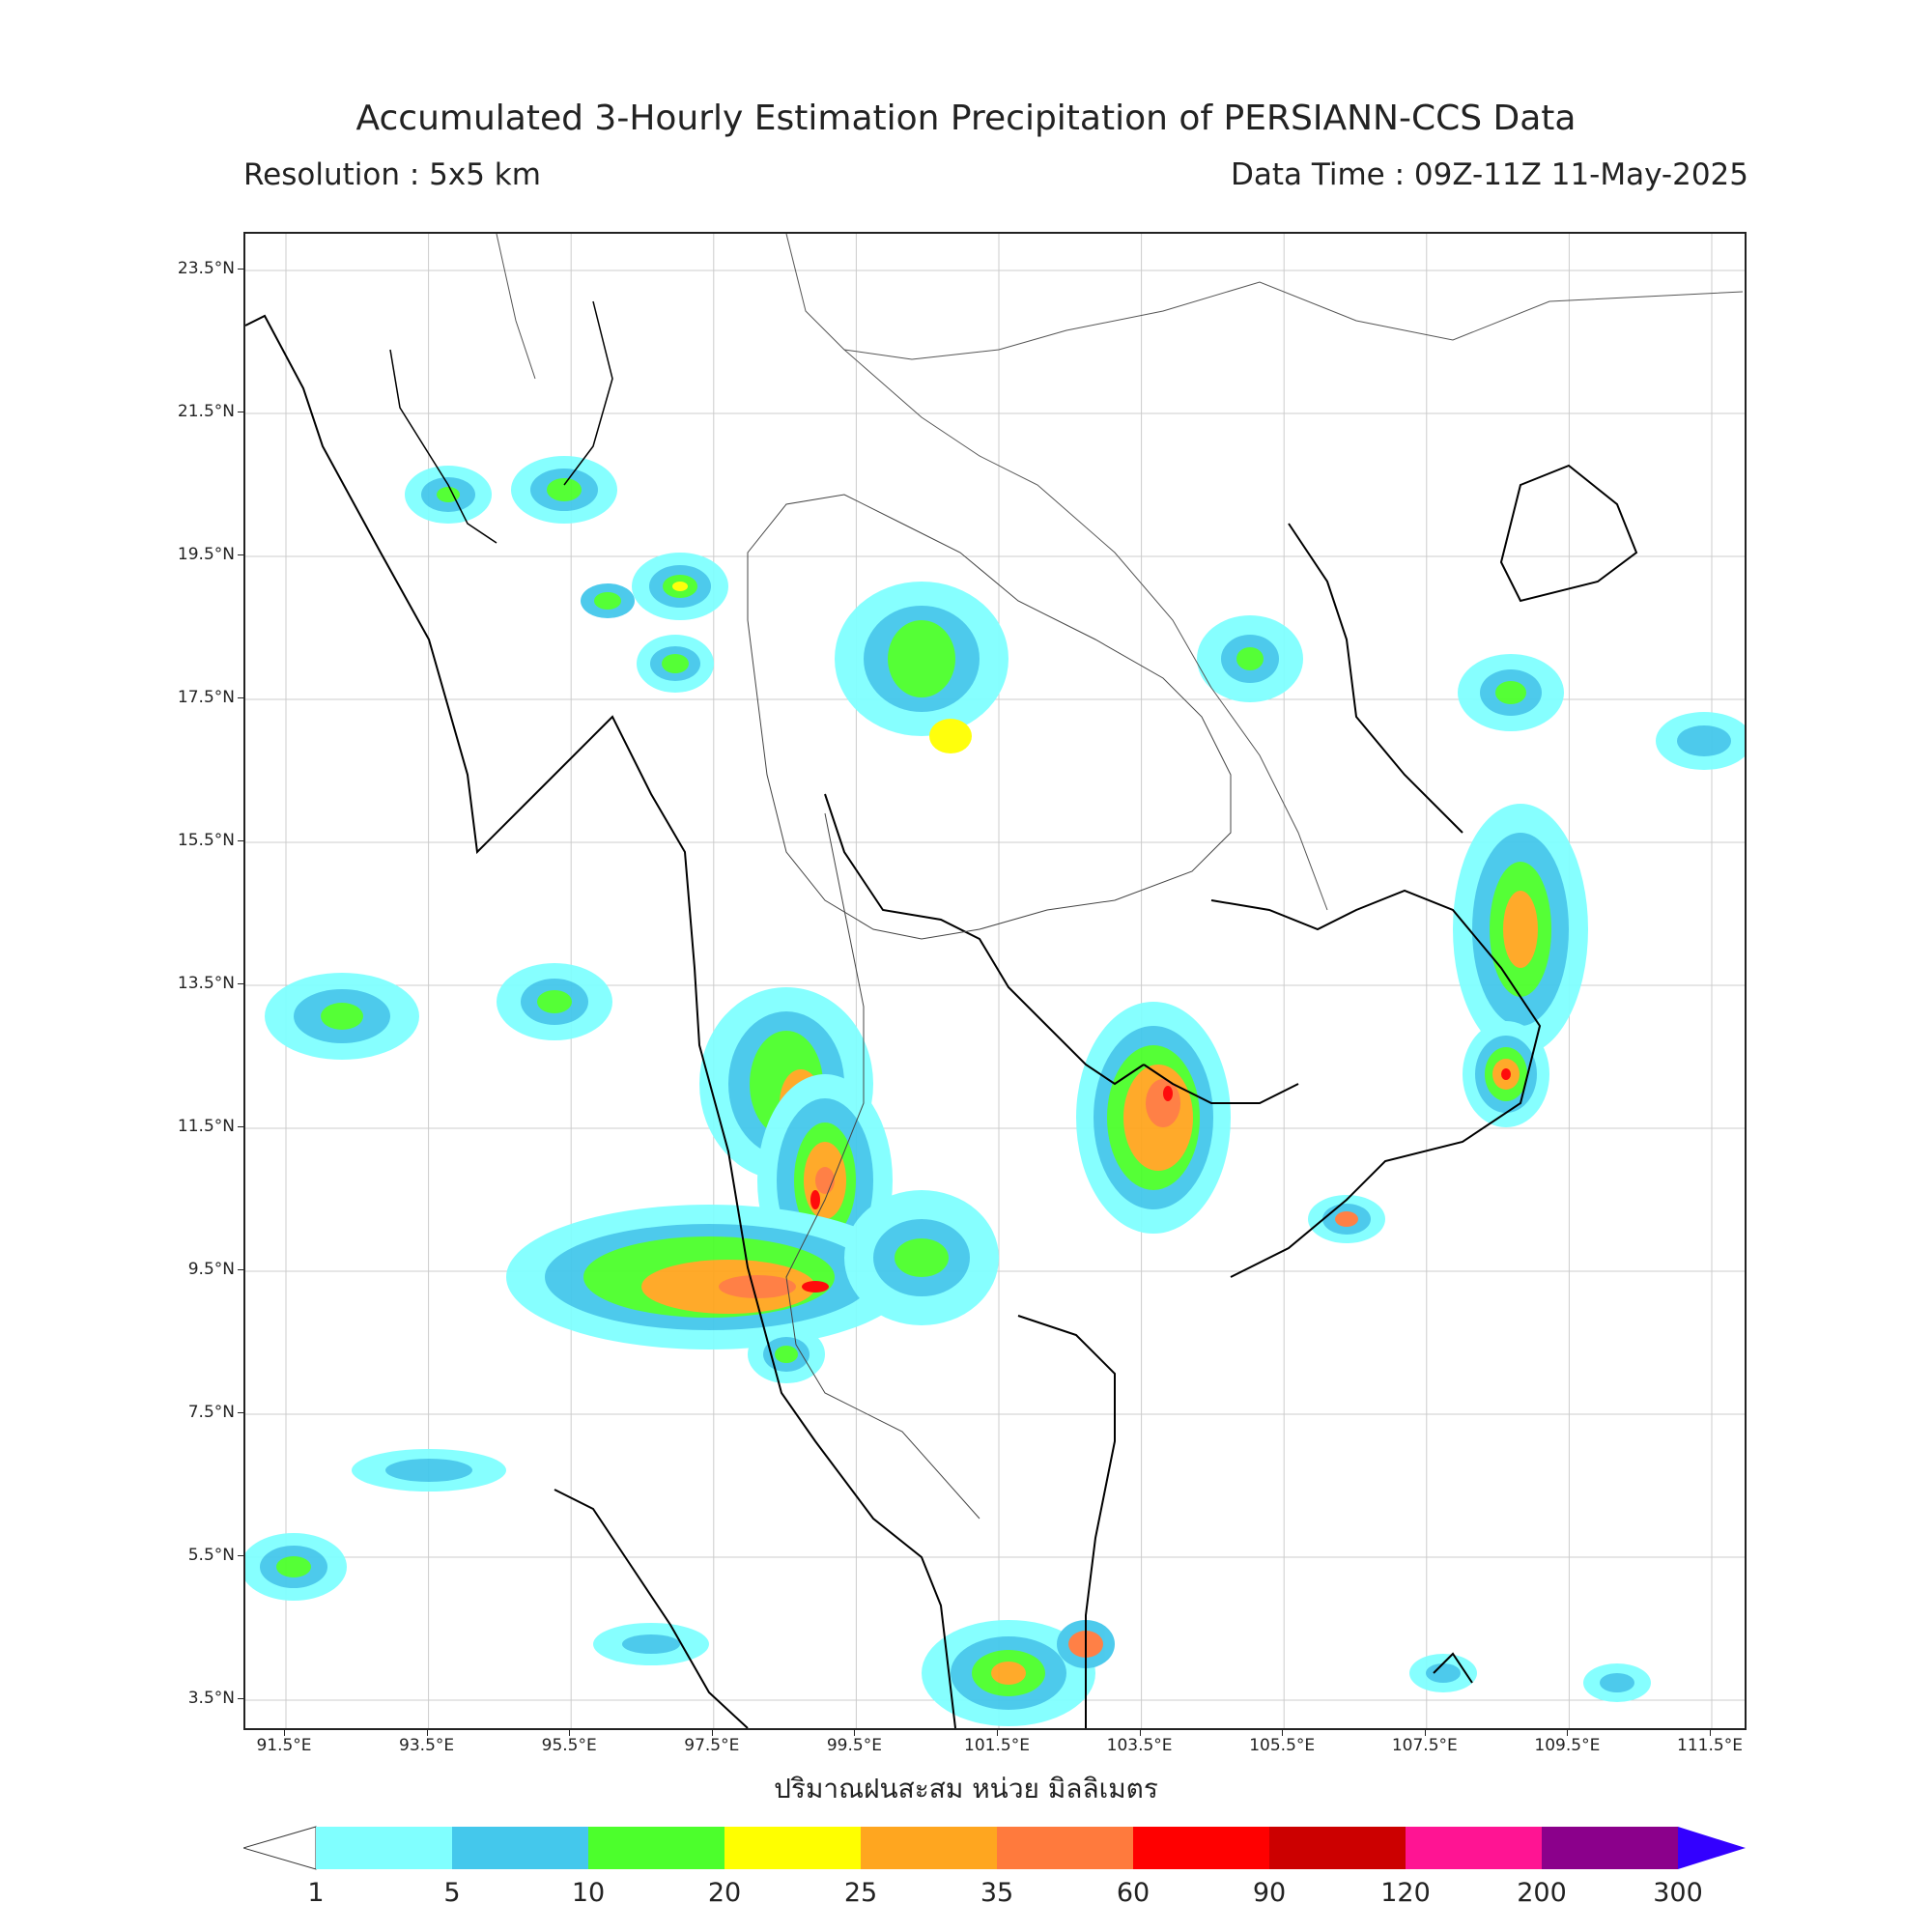 The height and width of the screenshot is (1932, 1932). Describe the element at coordinates (966, 1788) in the screenshot. I see `colorbar-caption: ปริมาณฝนสะสม หน่วย มิลลิเมตร` at that location.